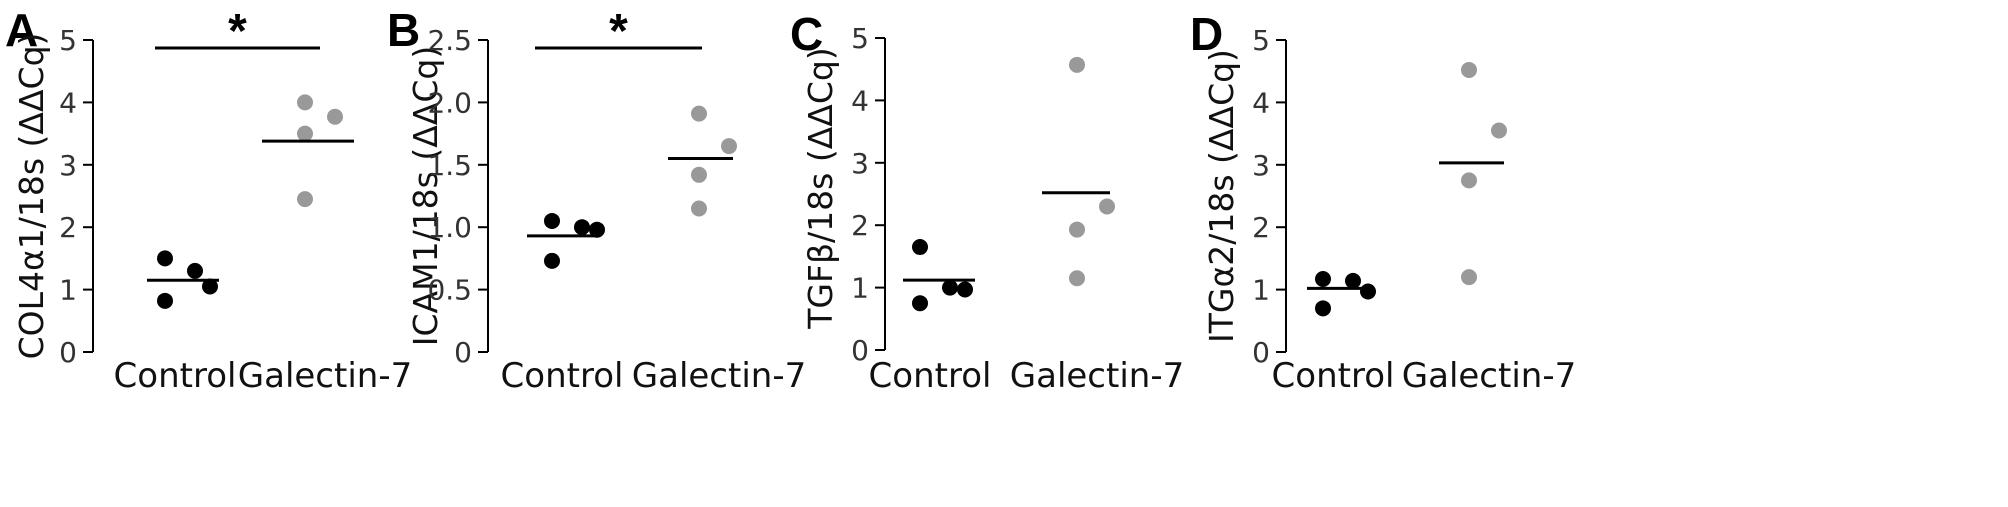  I want to click on y-axis-title: COL4α1/18s (ΔΔCq), so click(31, 196).